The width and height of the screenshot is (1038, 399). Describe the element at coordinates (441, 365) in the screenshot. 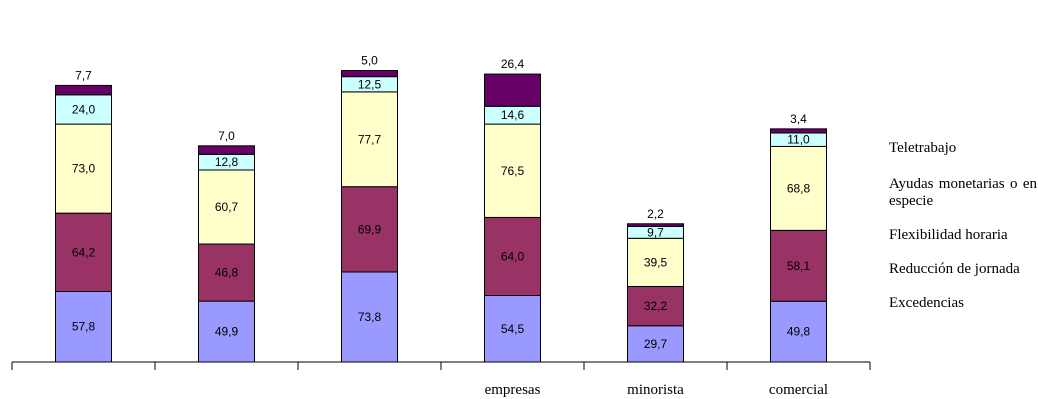

I see `x-axis` at that location.